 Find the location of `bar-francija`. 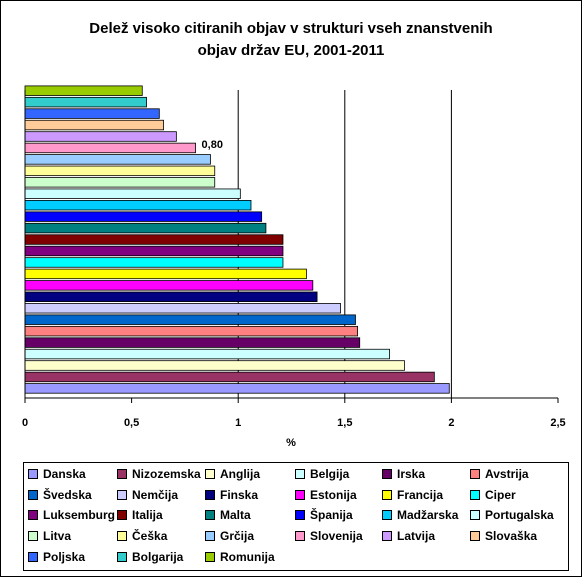

bar-francija is located at coordinates (165, 274).